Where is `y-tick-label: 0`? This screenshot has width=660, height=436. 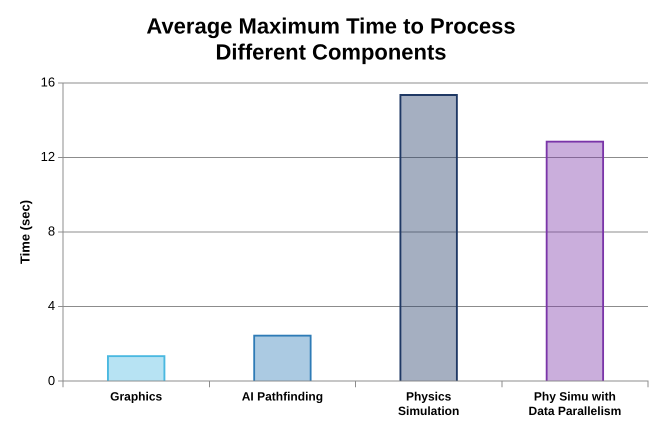
y-tick-label: 0 is located at coordinates (52, 380).